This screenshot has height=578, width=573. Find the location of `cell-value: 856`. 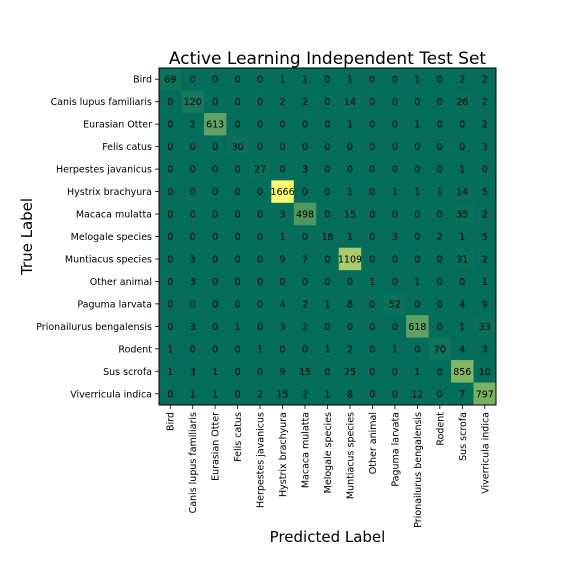

cell-value: 856 is located at coordinates (462, 372).